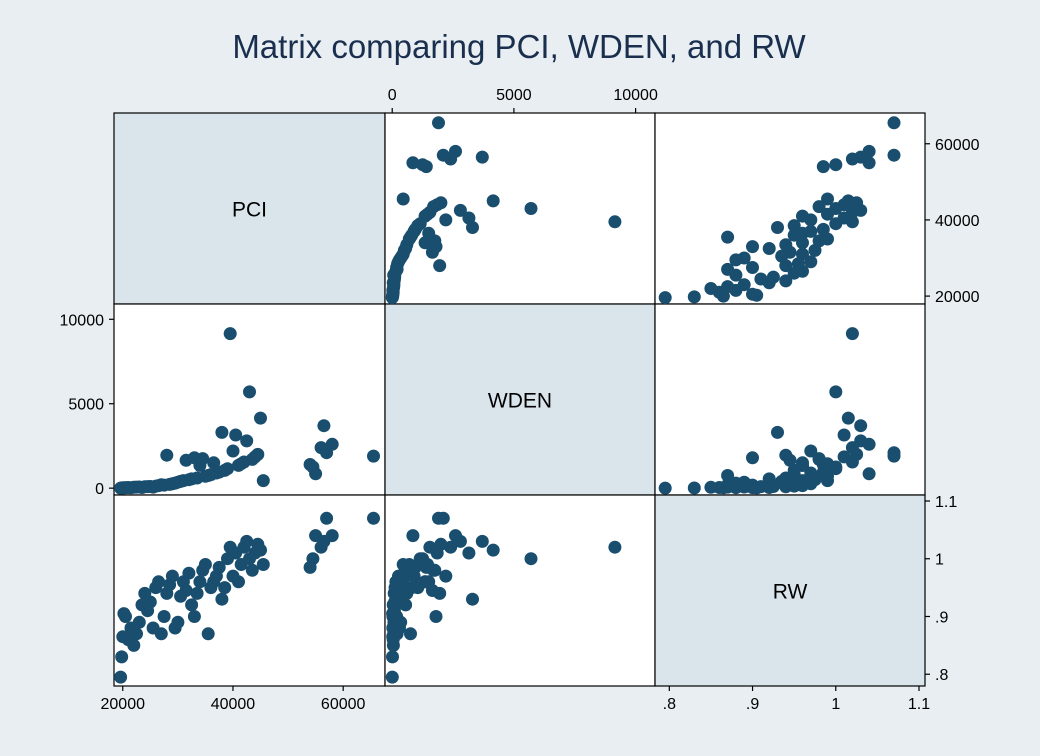  I want to click on y-tick-label: .9, so click(941, 617).